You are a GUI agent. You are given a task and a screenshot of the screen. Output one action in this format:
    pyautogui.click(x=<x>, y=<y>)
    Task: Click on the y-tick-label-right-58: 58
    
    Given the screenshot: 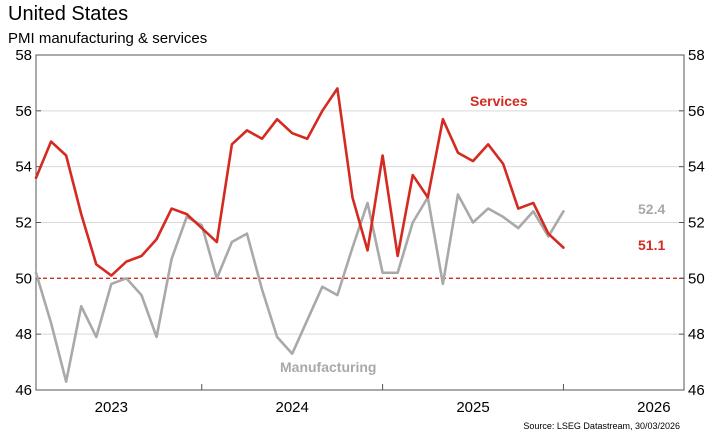 What is the action you would take?
    pyautogui.click(x=696, y=55)
    